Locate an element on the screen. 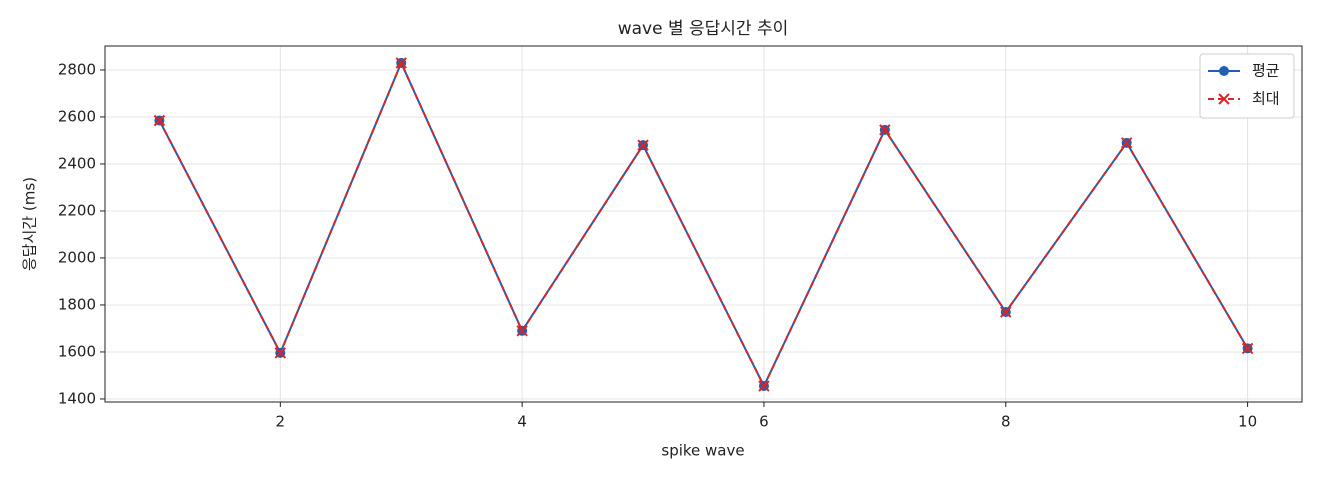  y-tick-label: 2200 is located at coordinates (77, 210).